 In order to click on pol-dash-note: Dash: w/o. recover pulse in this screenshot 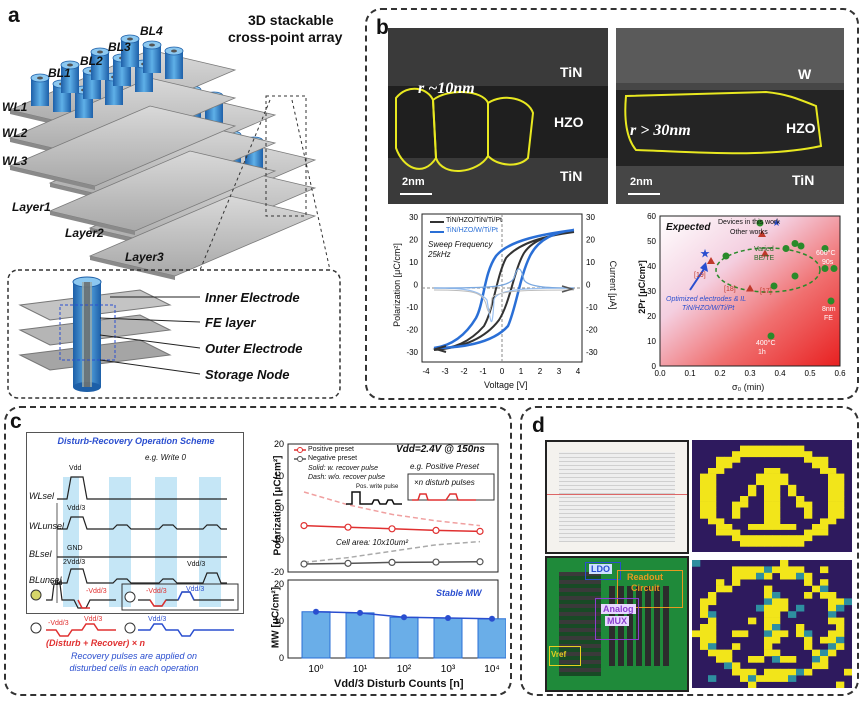, I will do `click(347, 477)`.